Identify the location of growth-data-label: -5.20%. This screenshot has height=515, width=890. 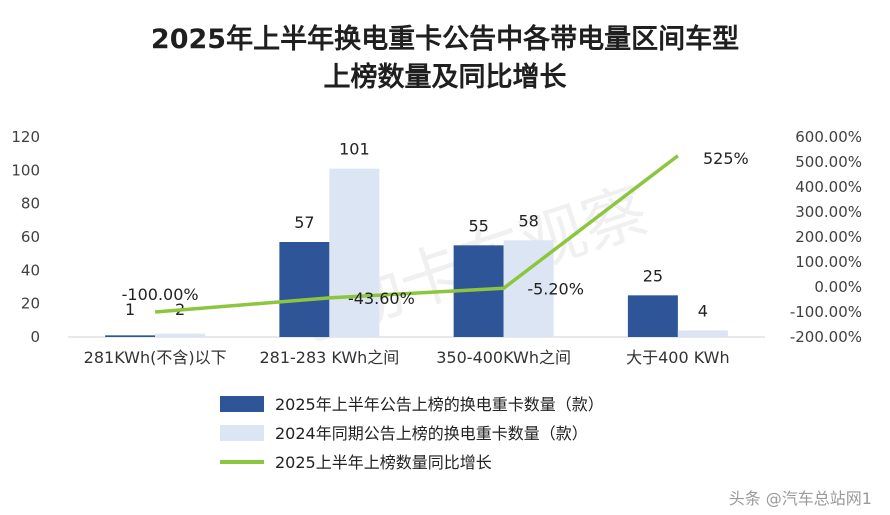
(555, 288).